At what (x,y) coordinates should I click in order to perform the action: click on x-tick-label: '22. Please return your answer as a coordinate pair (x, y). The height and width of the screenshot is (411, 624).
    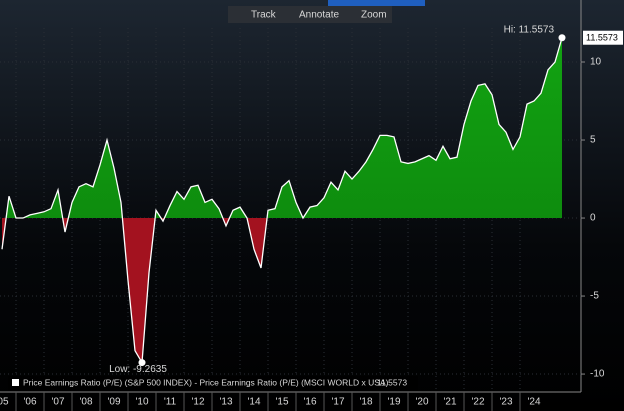
    Looking at the image, I should click on (477, 402).